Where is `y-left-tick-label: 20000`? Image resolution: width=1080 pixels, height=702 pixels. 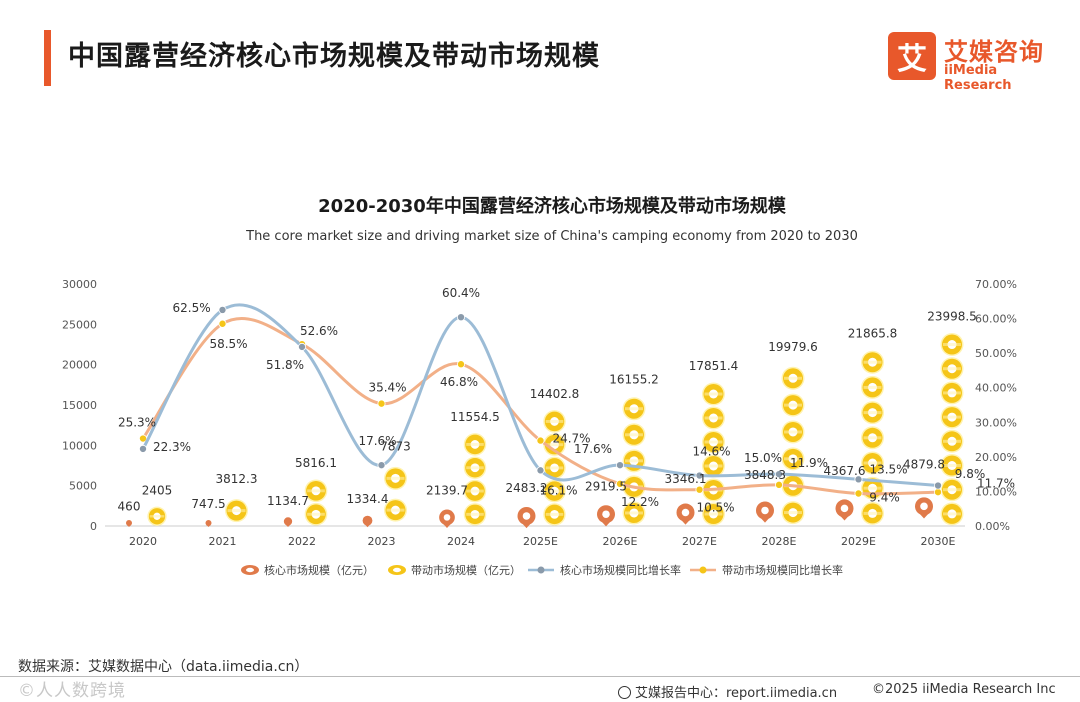 y-left-tick-label: 20000 is located at coordinates (79, 365).